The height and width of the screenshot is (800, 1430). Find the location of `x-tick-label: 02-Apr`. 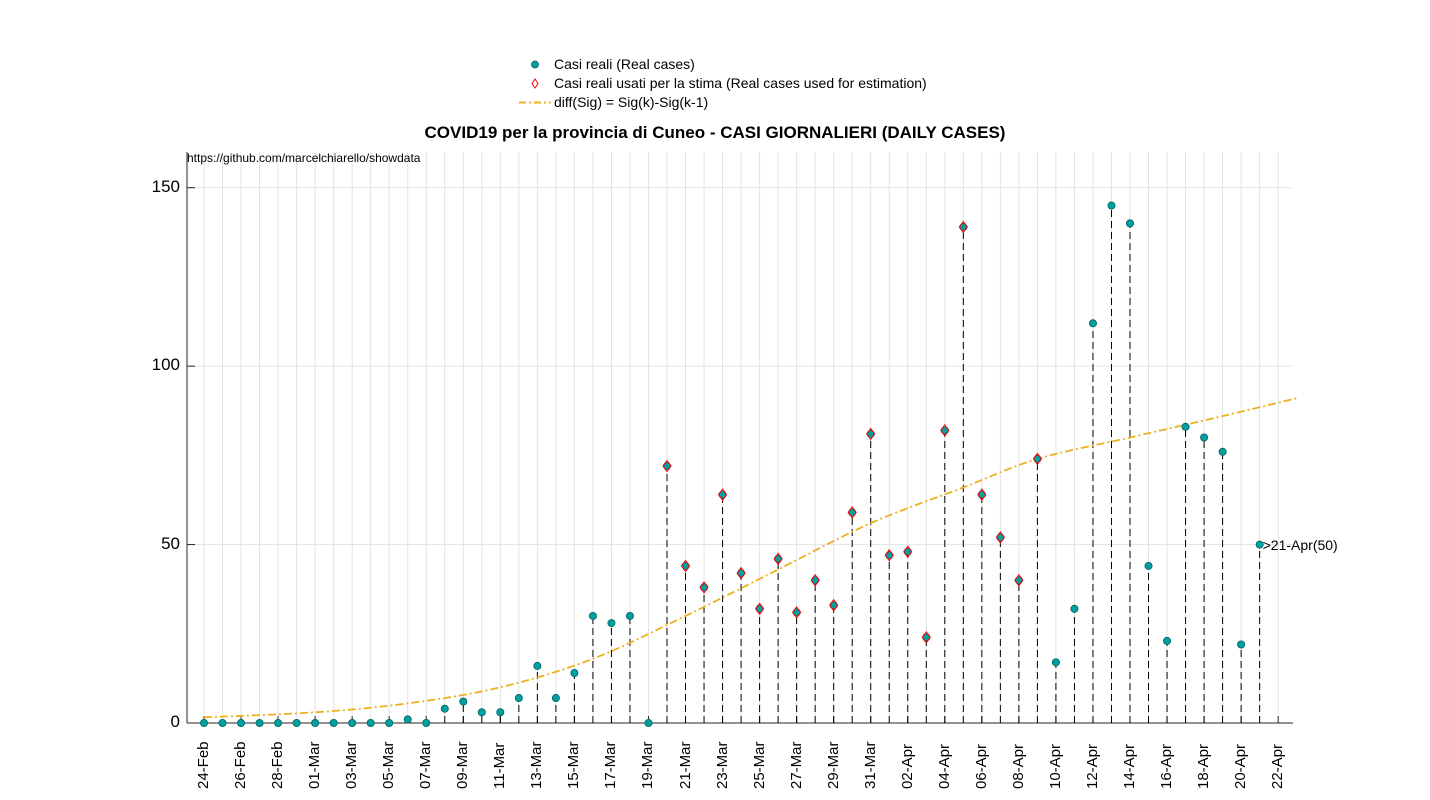

x-tick-label: 02-Apr is located at coordinates (907, 766).